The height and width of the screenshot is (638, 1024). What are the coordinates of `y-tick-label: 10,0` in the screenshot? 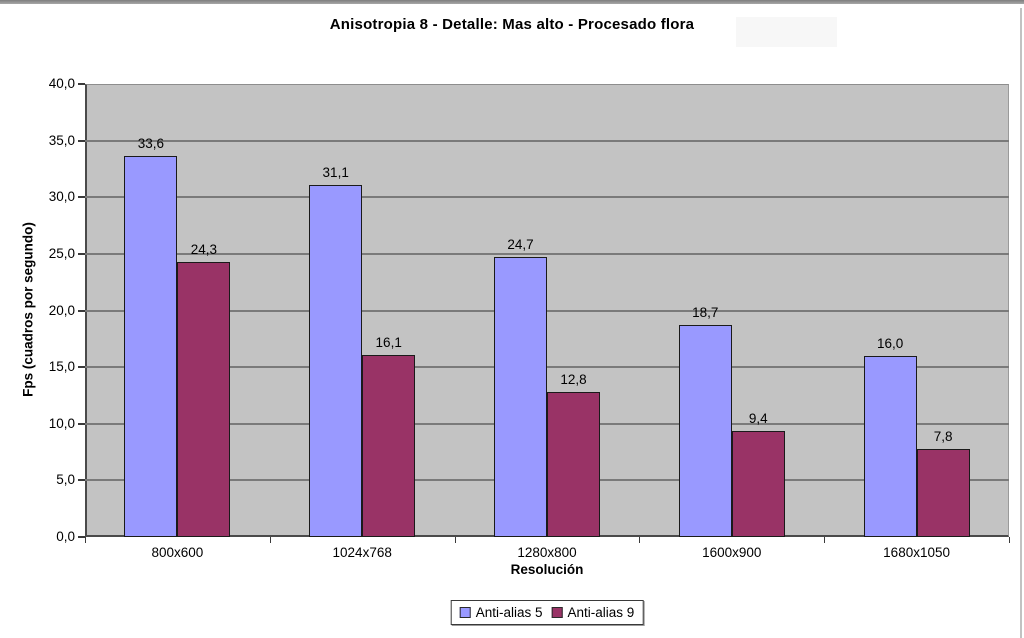 It's located at (61, 423).